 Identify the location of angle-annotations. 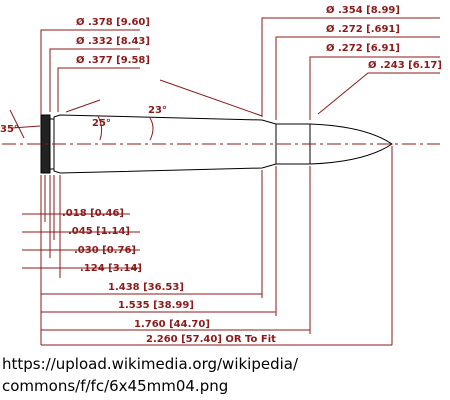
(136, 110).